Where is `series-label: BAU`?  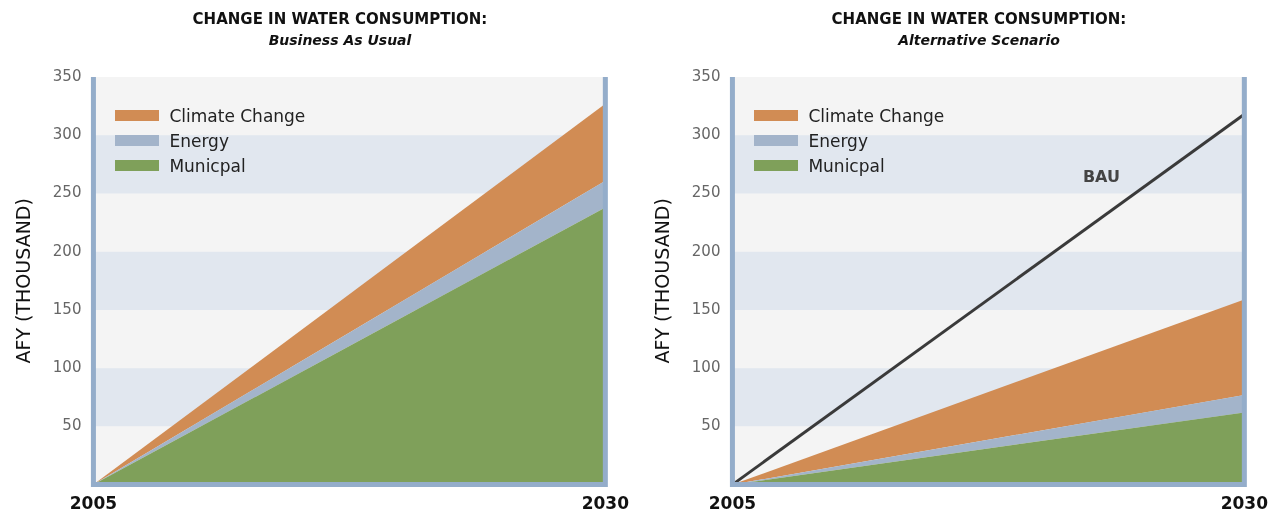 series-label: BAU is located at coordinates (1101, 177).